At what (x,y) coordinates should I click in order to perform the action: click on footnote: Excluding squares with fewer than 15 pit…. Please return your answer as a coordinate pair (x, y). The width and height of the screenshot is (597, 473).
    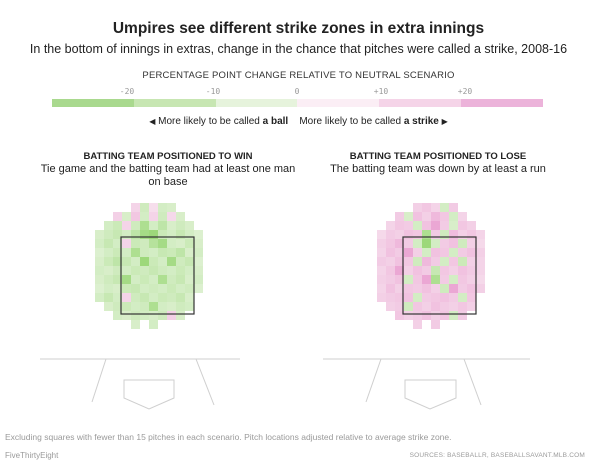
    Looking at the image, I should click on (228, 437).